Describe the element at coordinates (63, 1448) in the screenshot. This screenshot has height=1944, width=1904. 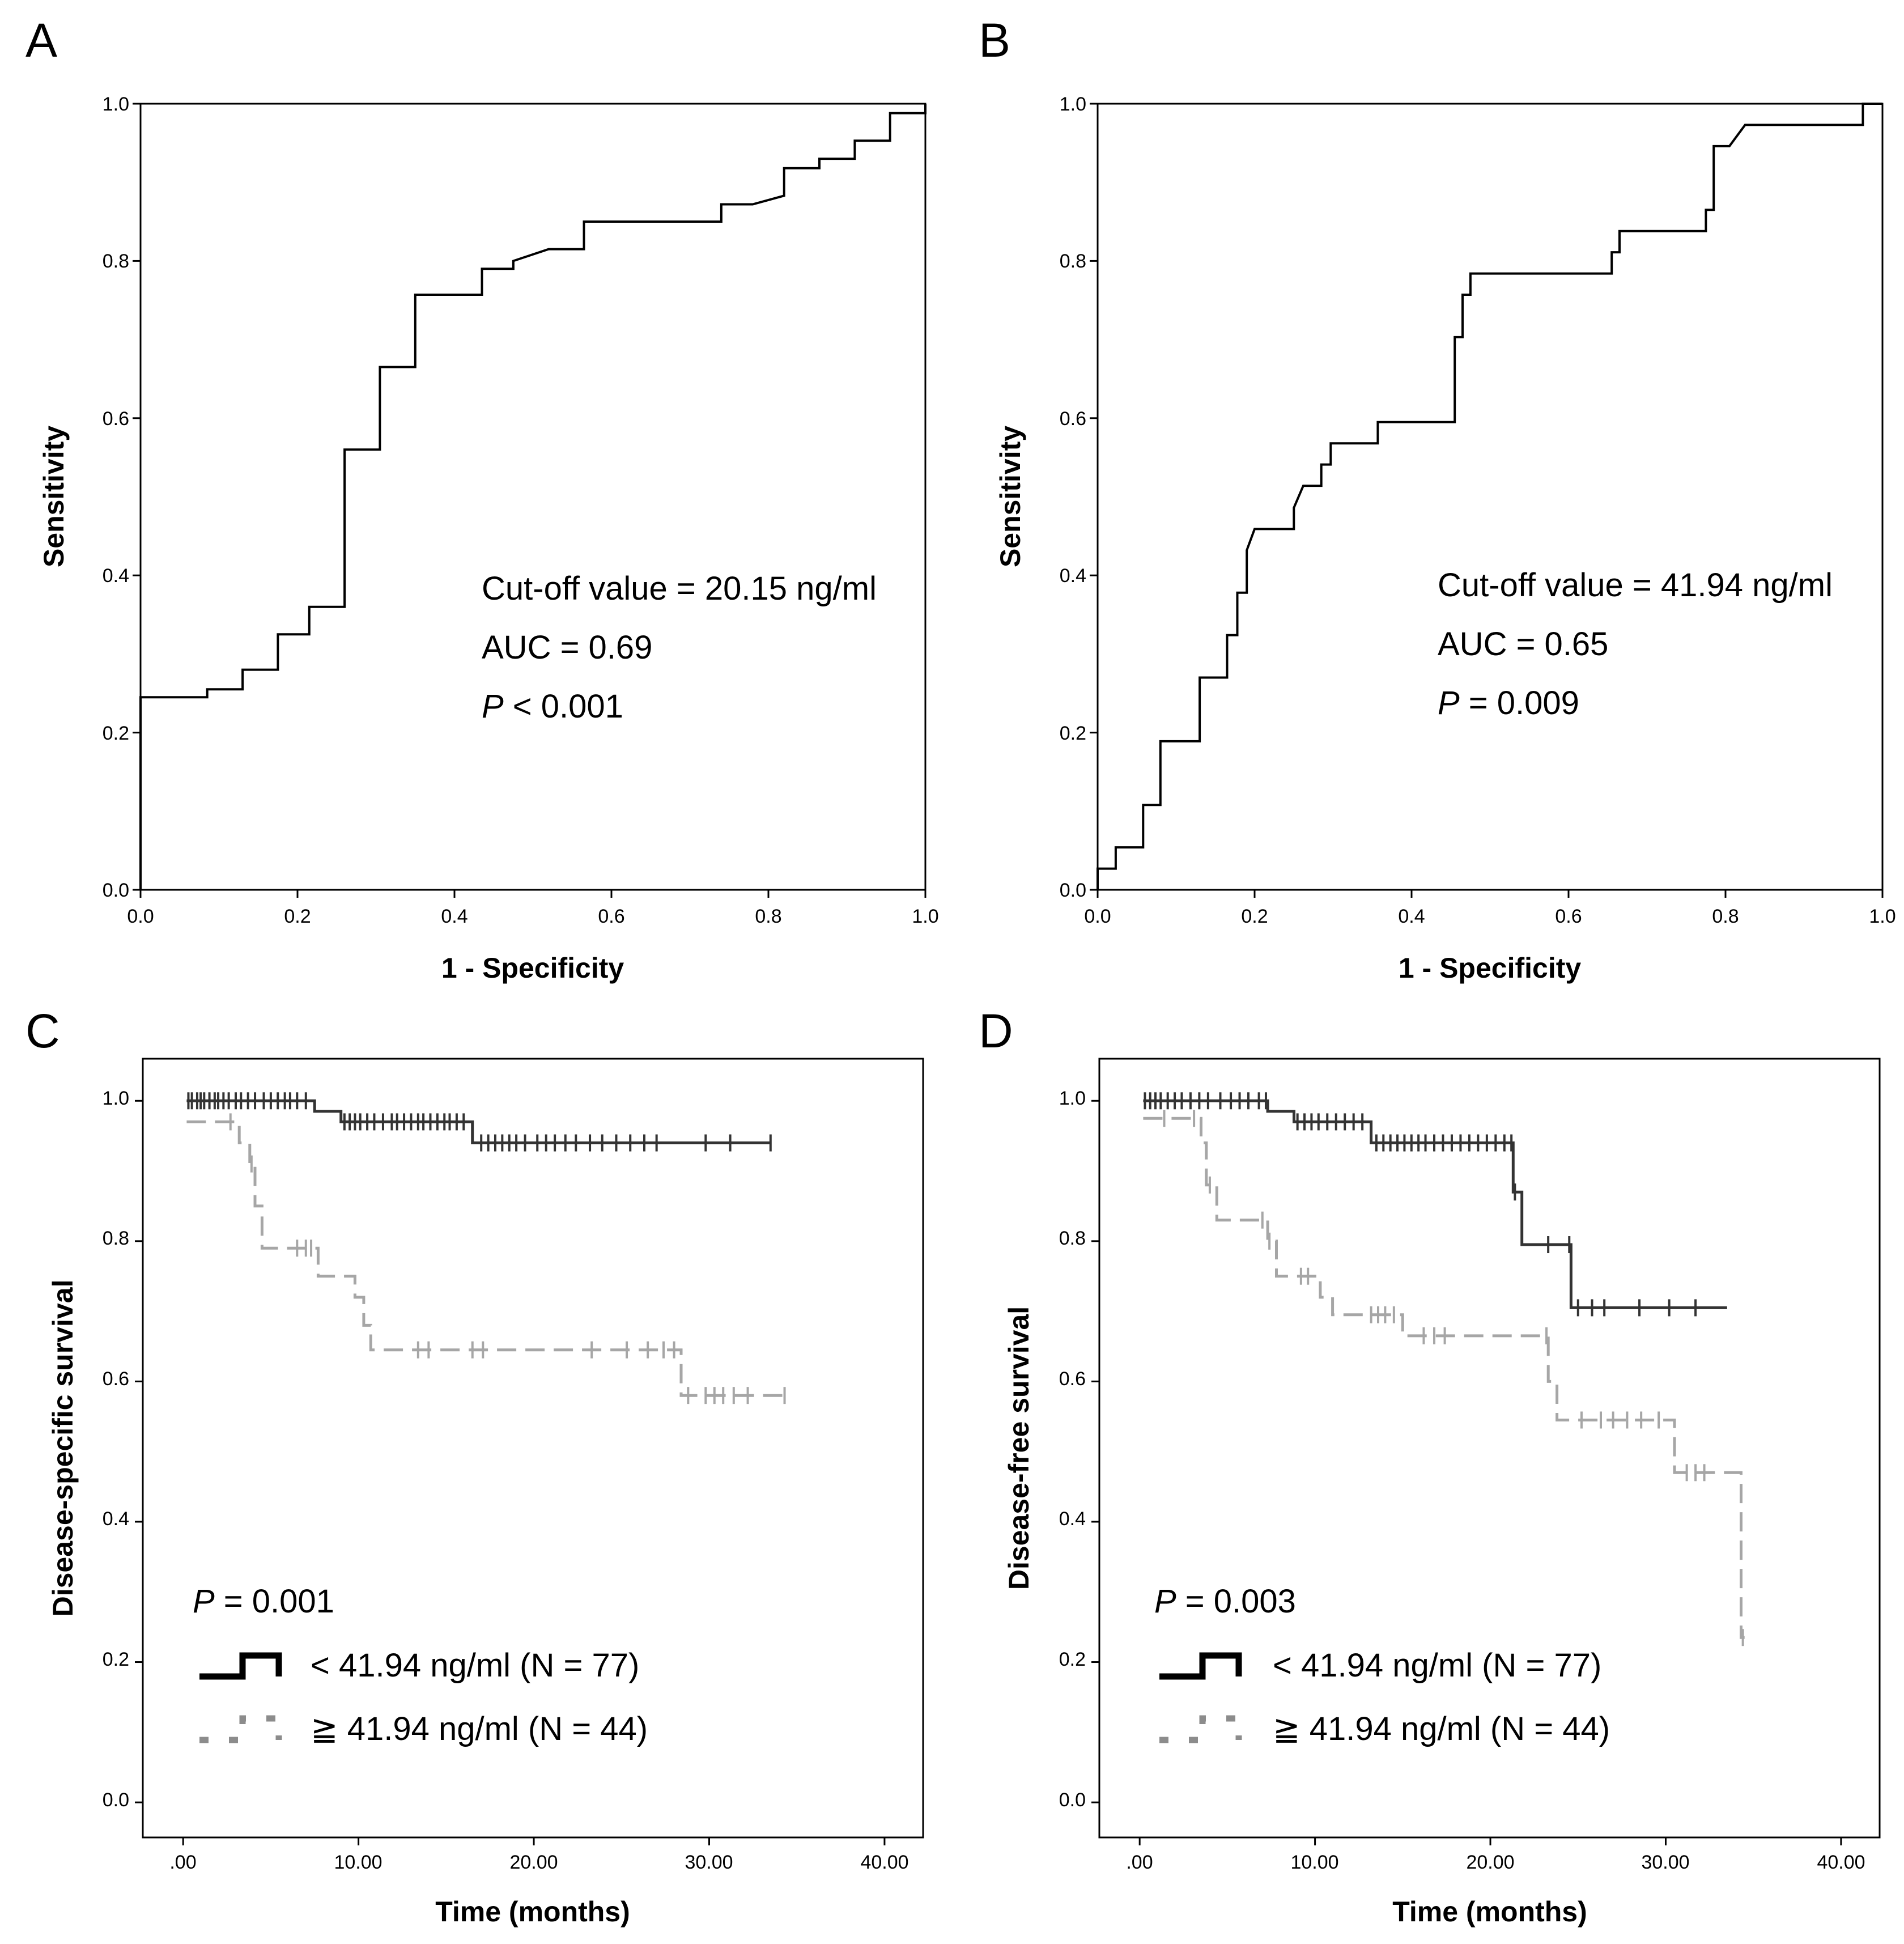
I see `y-axis-title: Disease-specific survival` at that location.